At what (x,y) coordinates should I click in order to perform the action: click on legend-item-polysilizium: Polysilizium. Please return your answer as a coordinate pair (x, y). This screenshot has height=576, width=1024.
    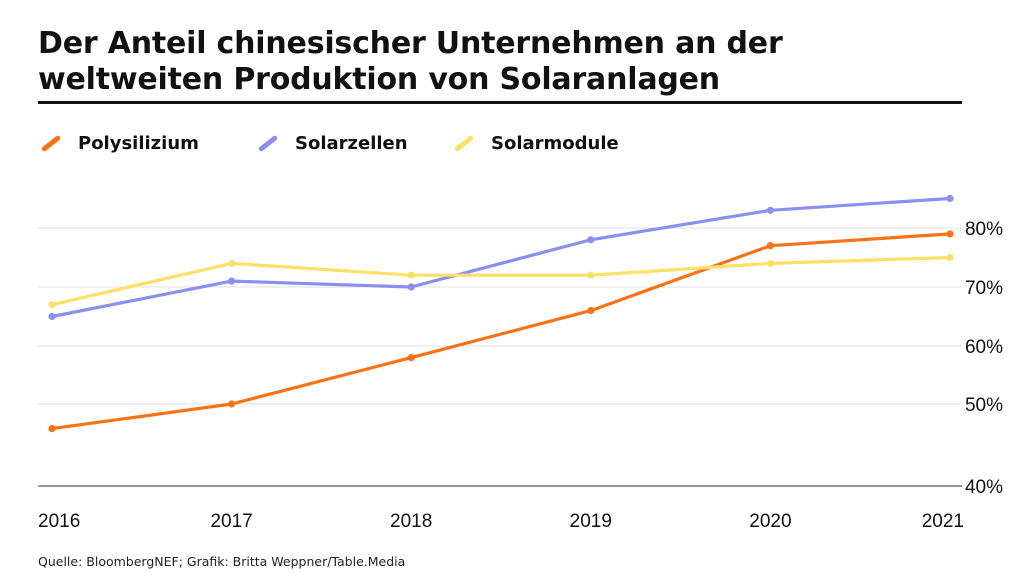
    Looking at the image, I should click on (118, 143).